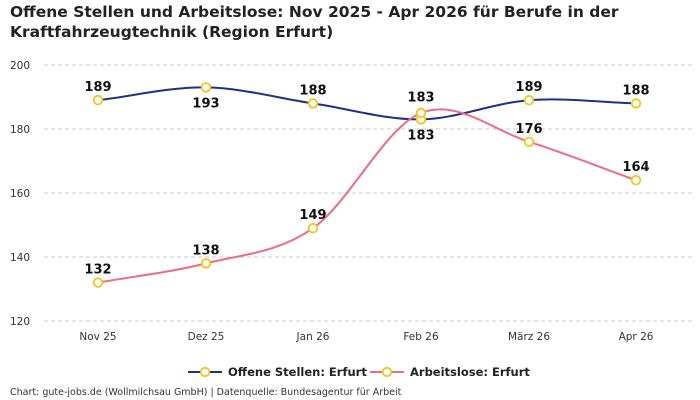  Describe the element at coordinates (206, 337) in the screenshot. I see `x-tick-label: Dez 25` at that location.